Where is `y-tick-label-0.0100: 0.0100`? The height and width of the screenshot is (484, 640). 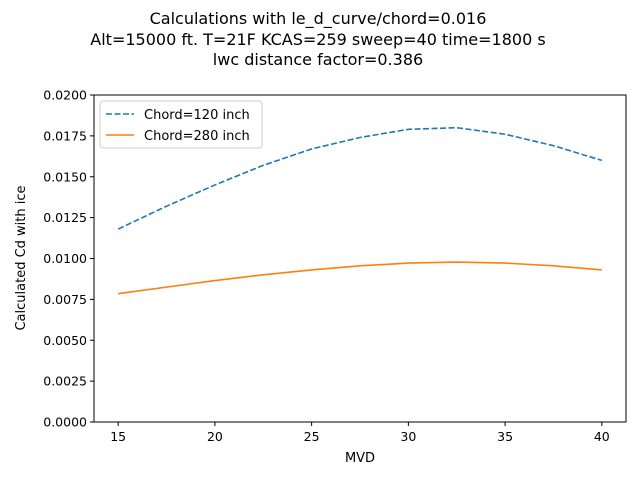
y-tick-label-0.0100: 0.0100 is located at coordinates (65, 258).